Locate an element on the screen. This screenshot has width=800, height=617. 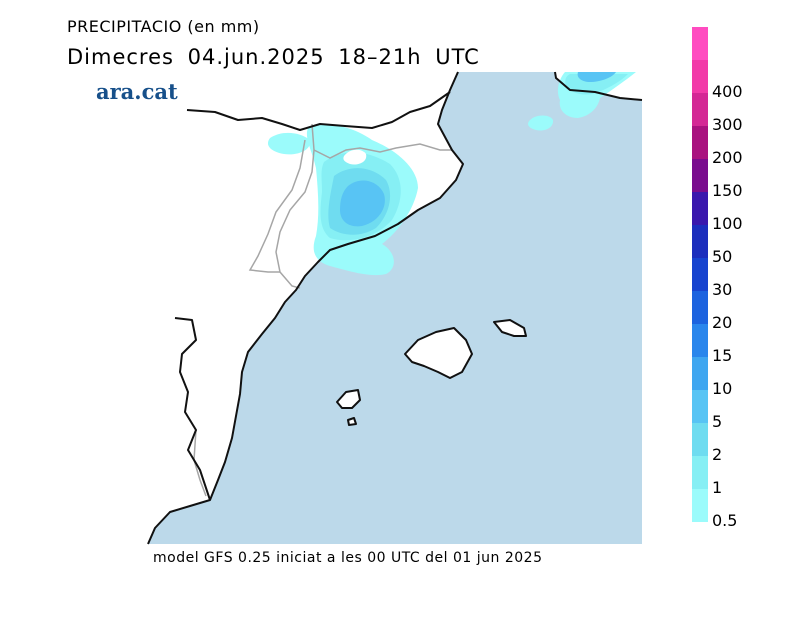
legend-label: 5 is located at coordinates (717, 421).